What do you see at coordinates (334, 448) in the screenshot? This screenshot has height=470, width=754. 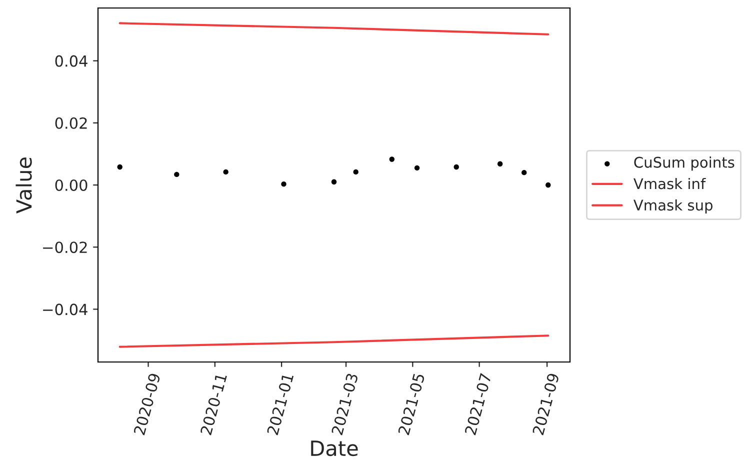 I see `x-axis-title: Date` at bounding box center [334, 448].